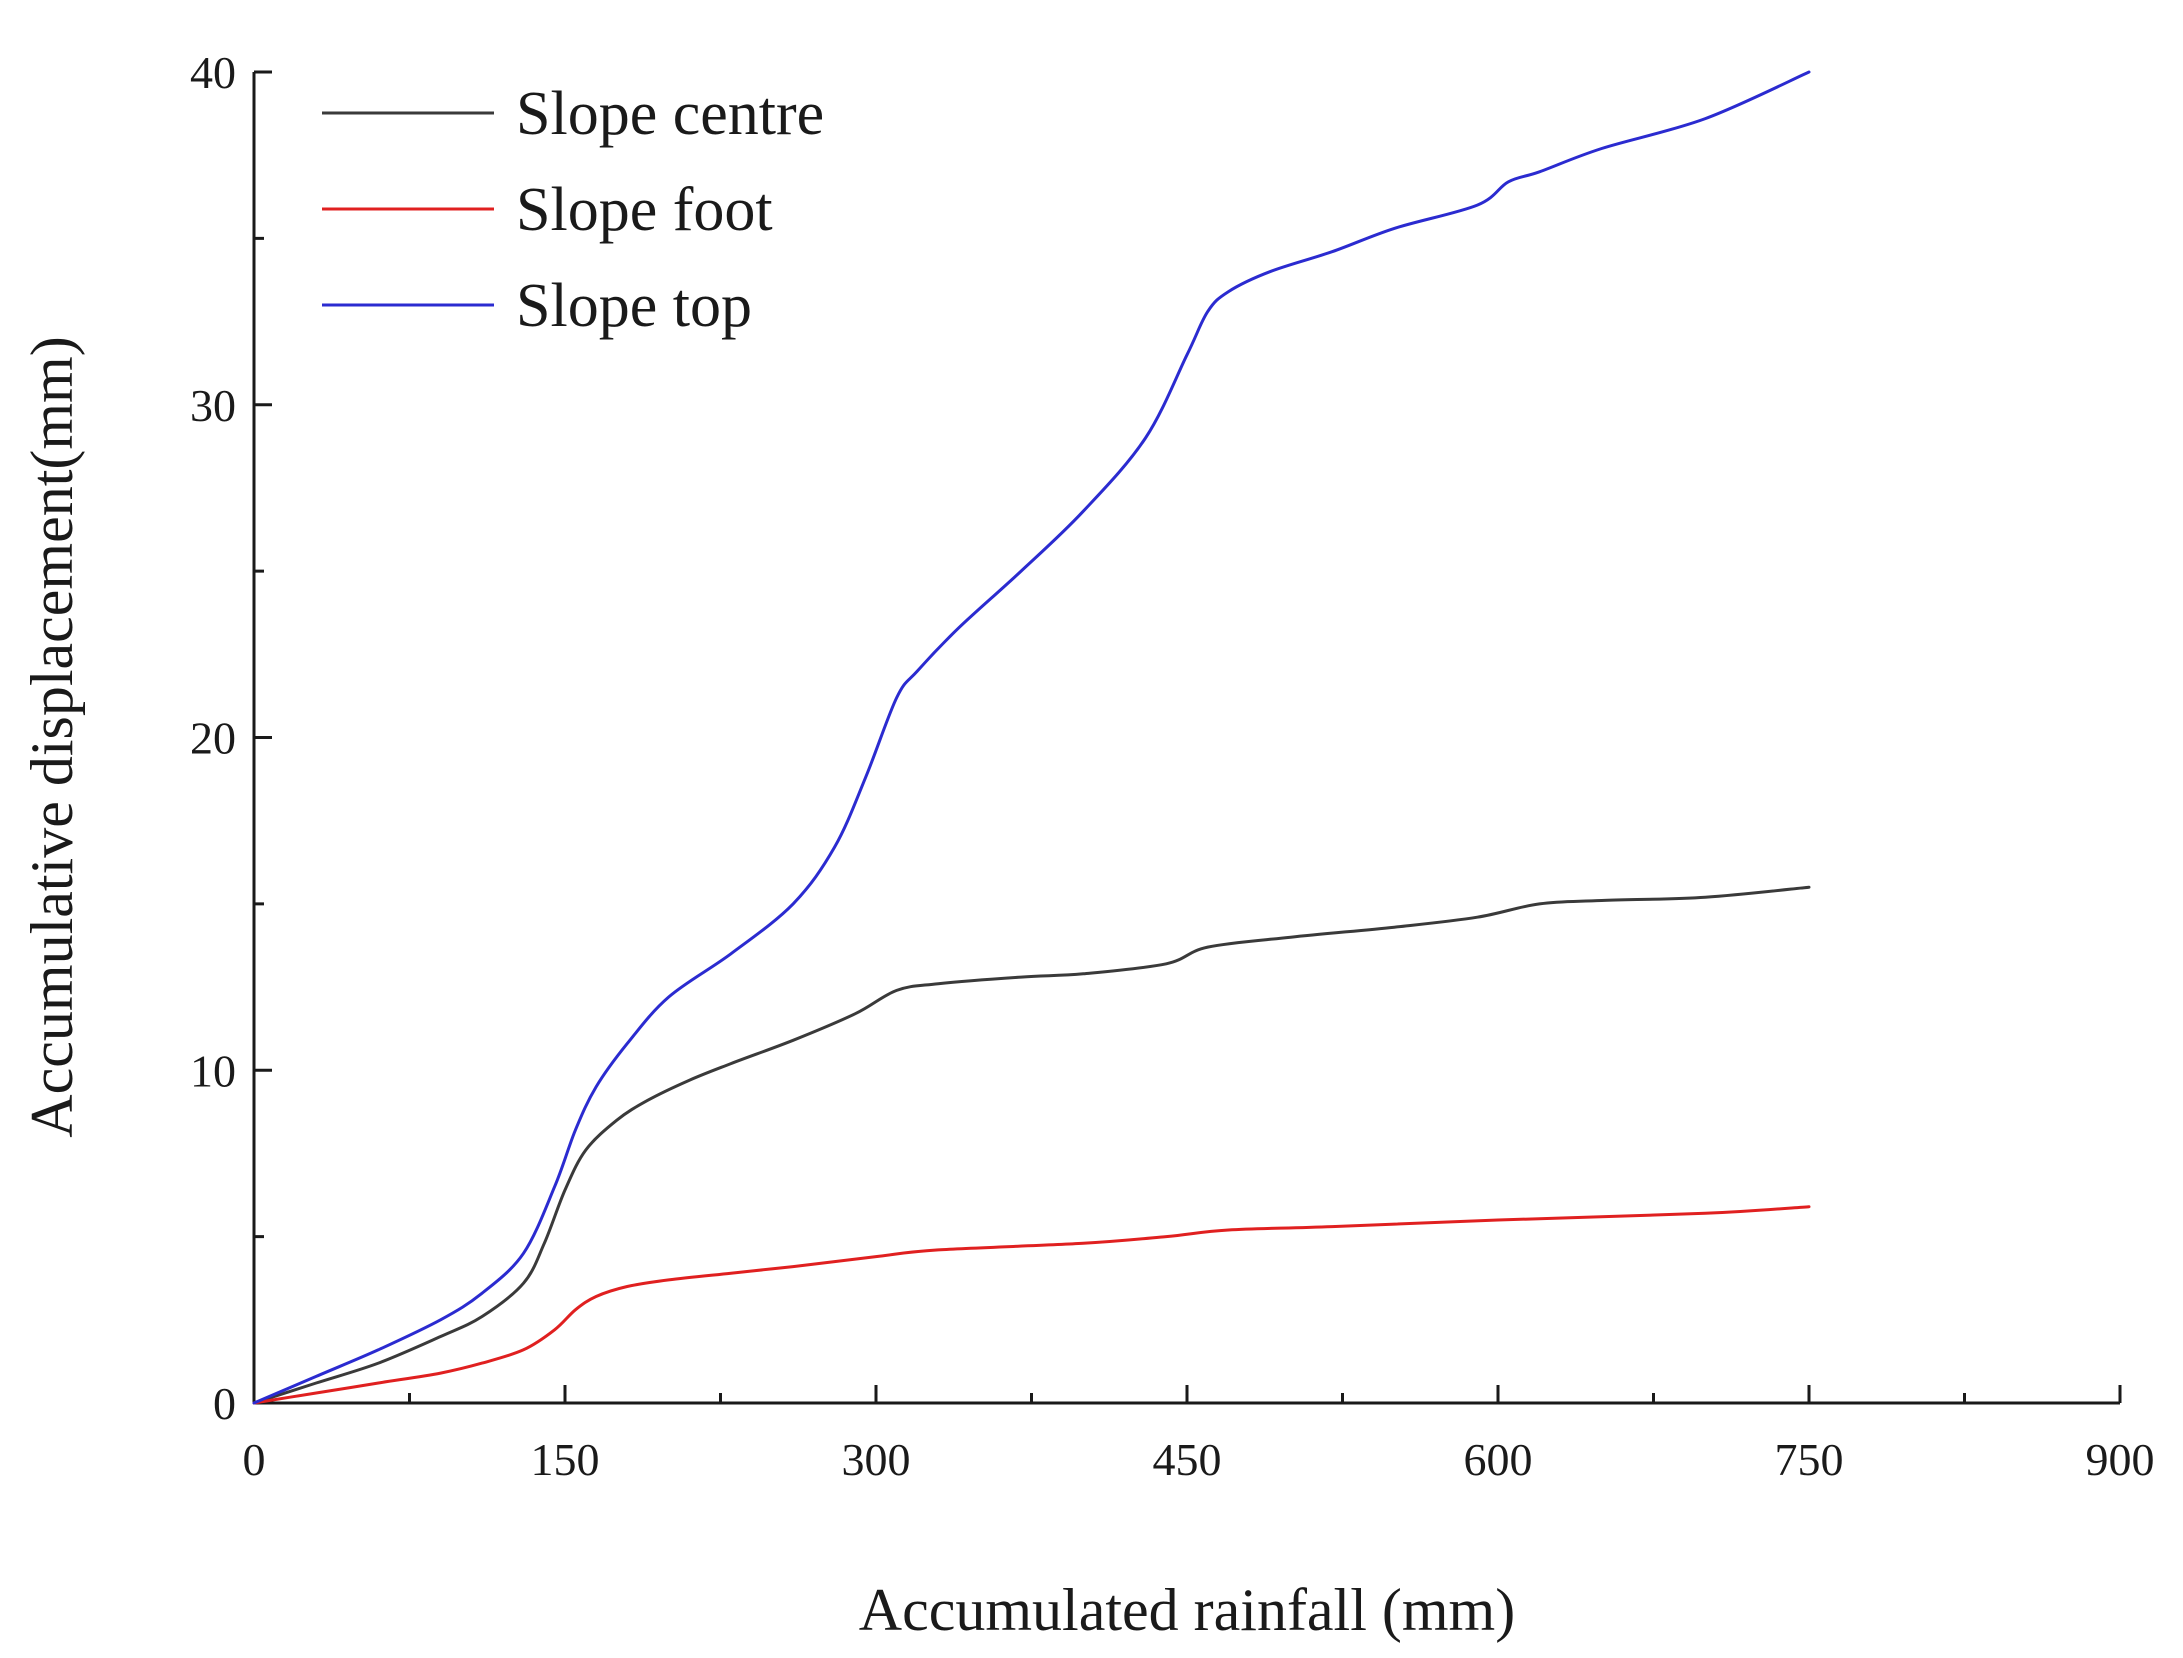  I want to click on legend-label-slope-foot: Slope foot, so click(644, 210).